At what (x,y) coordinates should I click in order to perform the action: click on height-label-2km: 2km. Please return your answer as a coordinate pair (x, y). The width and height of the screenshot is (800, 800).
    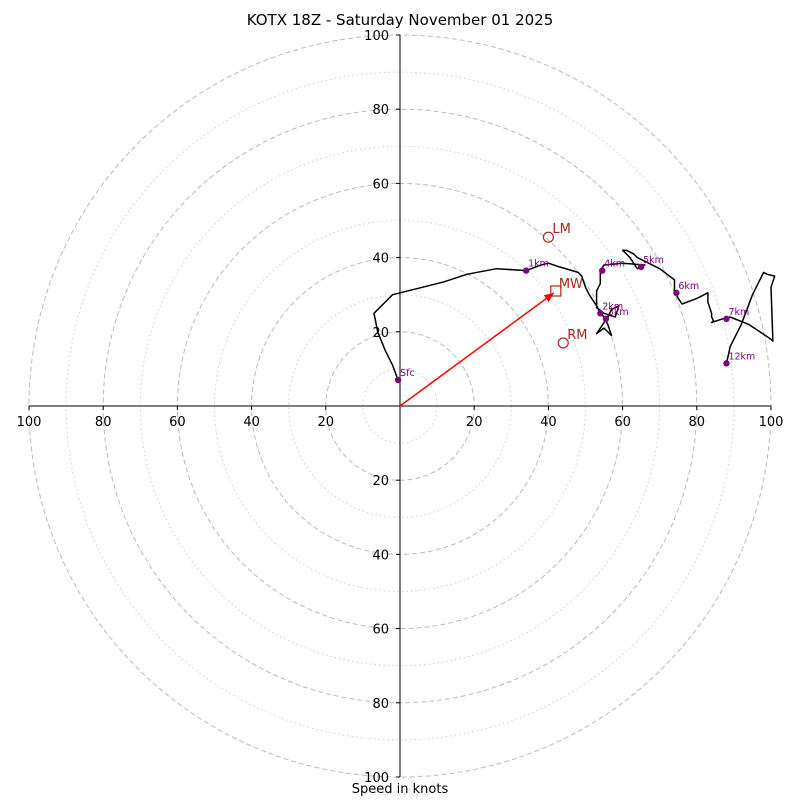
    Looking at the image, I should click on (612, 306).